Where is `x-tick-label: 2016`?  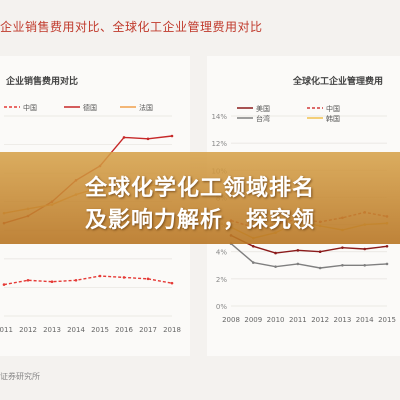 x-tick-label: 2016 is located at coordinates (124, 330).